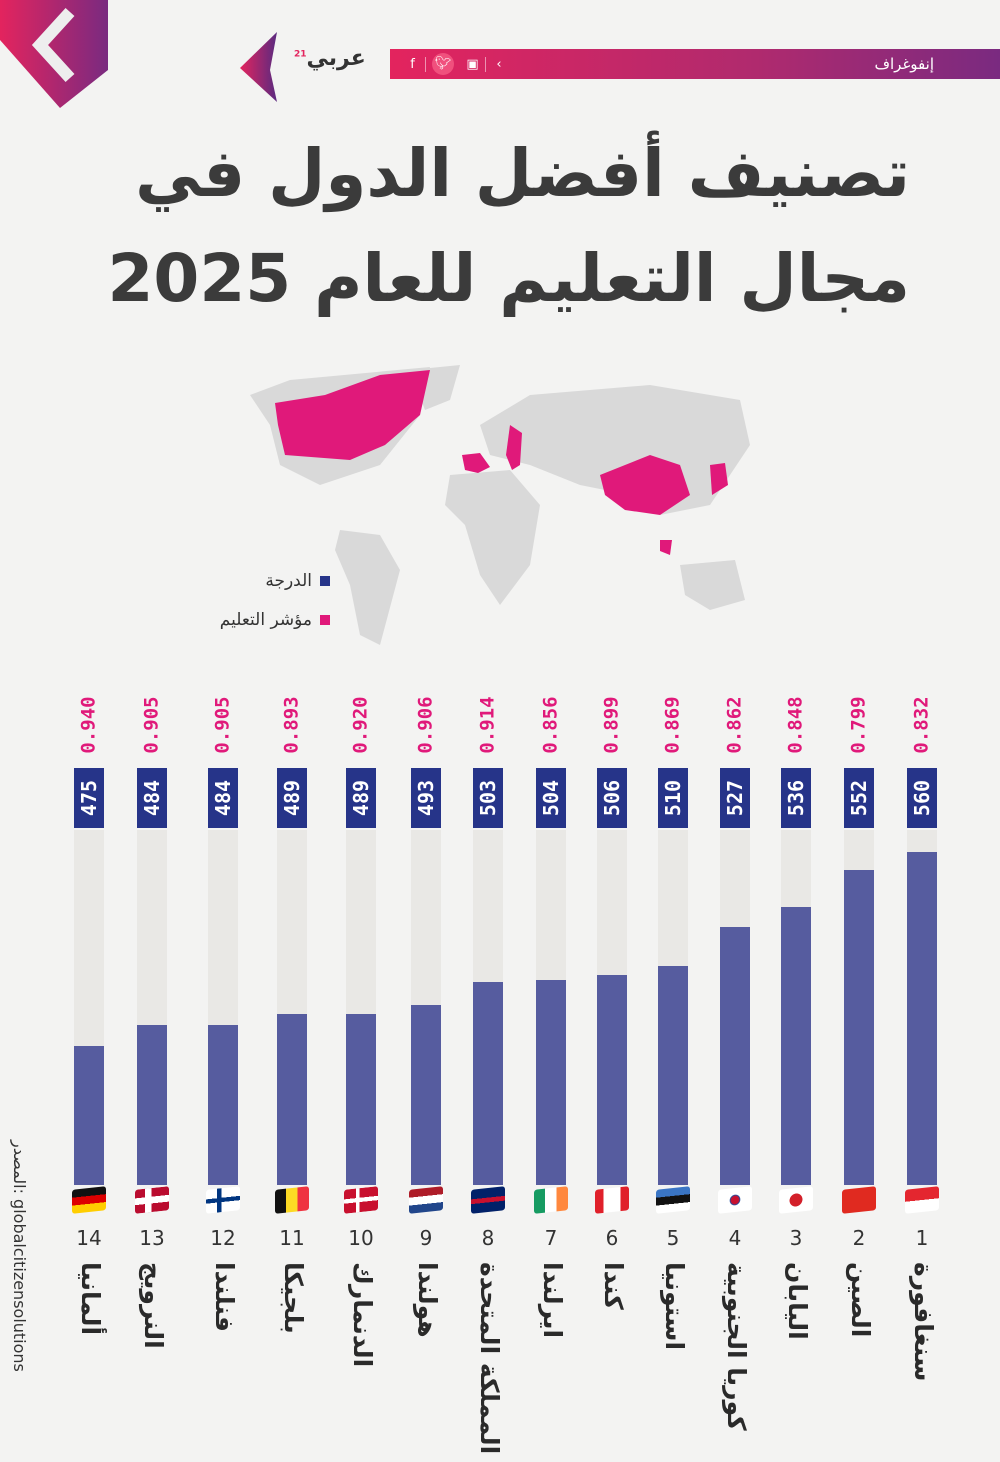  Describe the element at coordinates (922, 1238) in the screenshot. I see `rank-label: 1` at that location.